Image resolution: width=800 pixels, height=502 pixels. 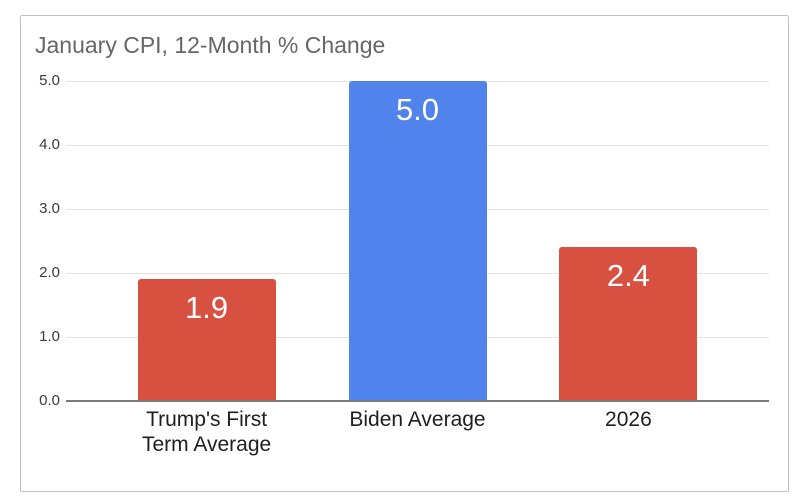 What do you see at coordinates (49, 400) in the screenshot?
I see `y-tick-label: 0.0` at bounding box center [49, 400].